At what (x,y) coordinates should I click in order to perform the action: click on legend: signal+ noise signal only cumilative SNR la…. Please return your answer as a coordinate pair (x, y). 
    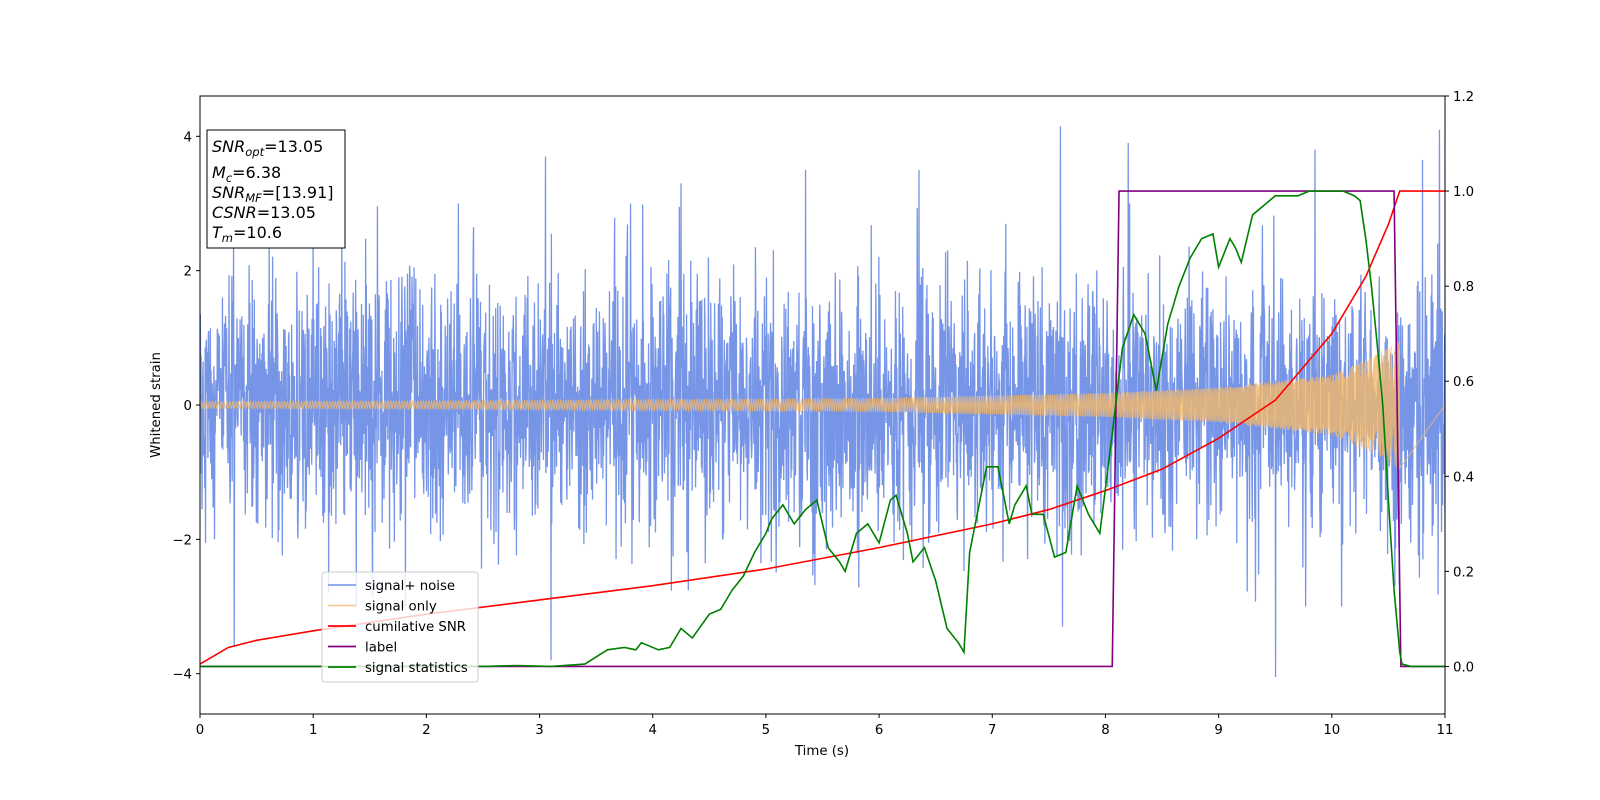
    Looking at the image, I should click on (400, 627).